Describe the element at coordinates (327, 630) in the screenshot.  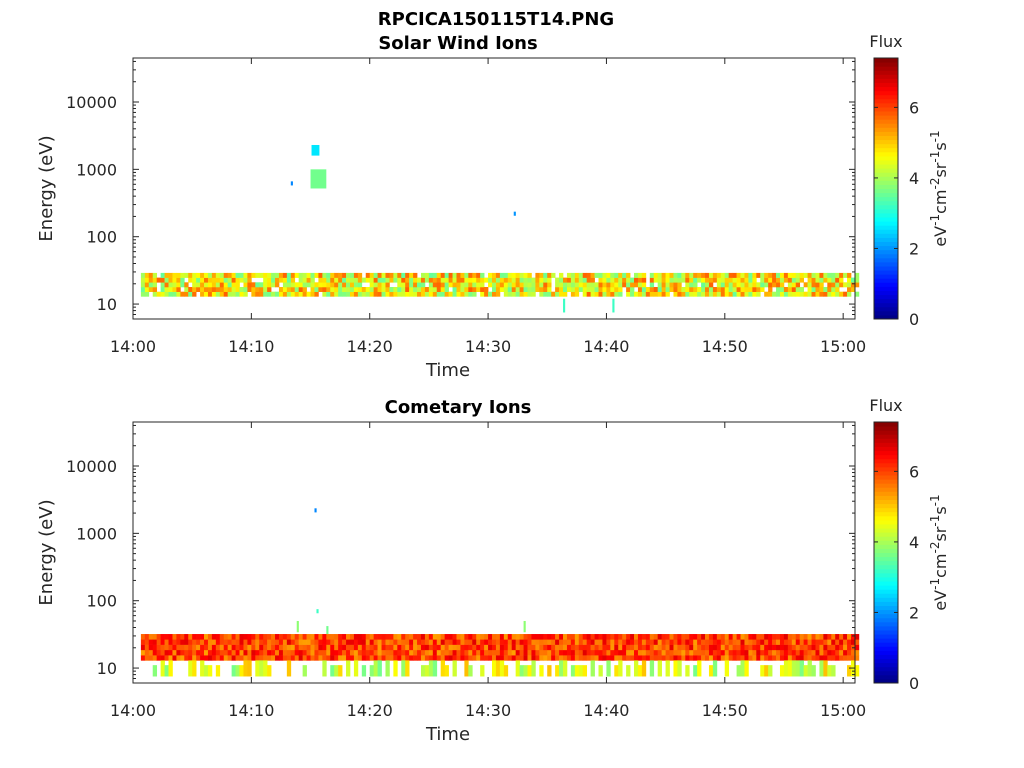
I see `heatmap-feature` at that location.